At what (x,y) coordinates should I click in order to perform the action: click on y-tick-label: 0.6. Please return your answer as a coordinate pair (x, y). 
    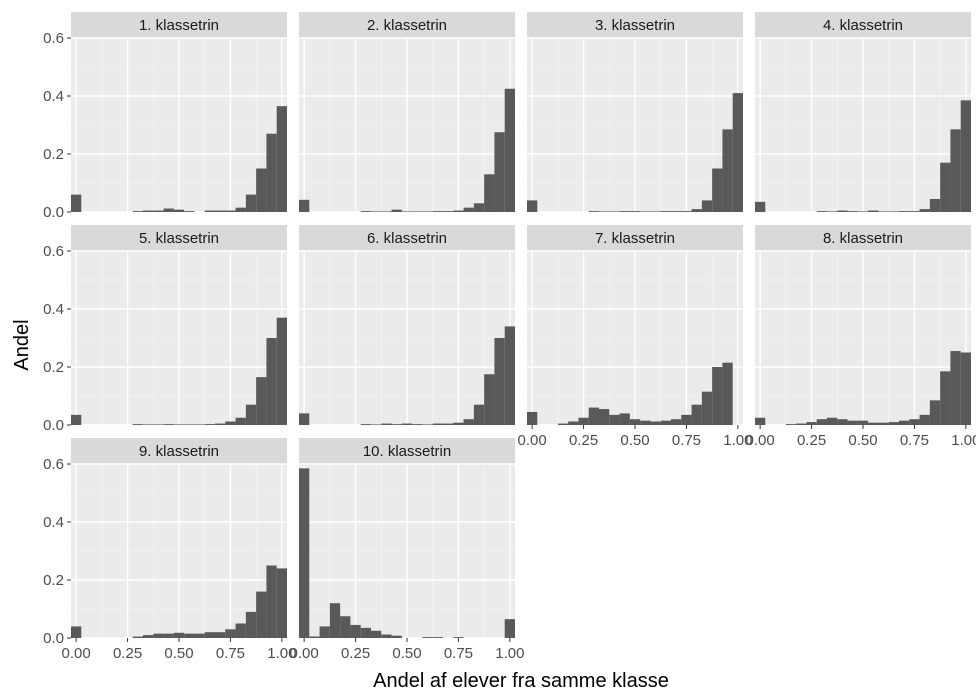
    Looking at the image, I should click on (53, 251).